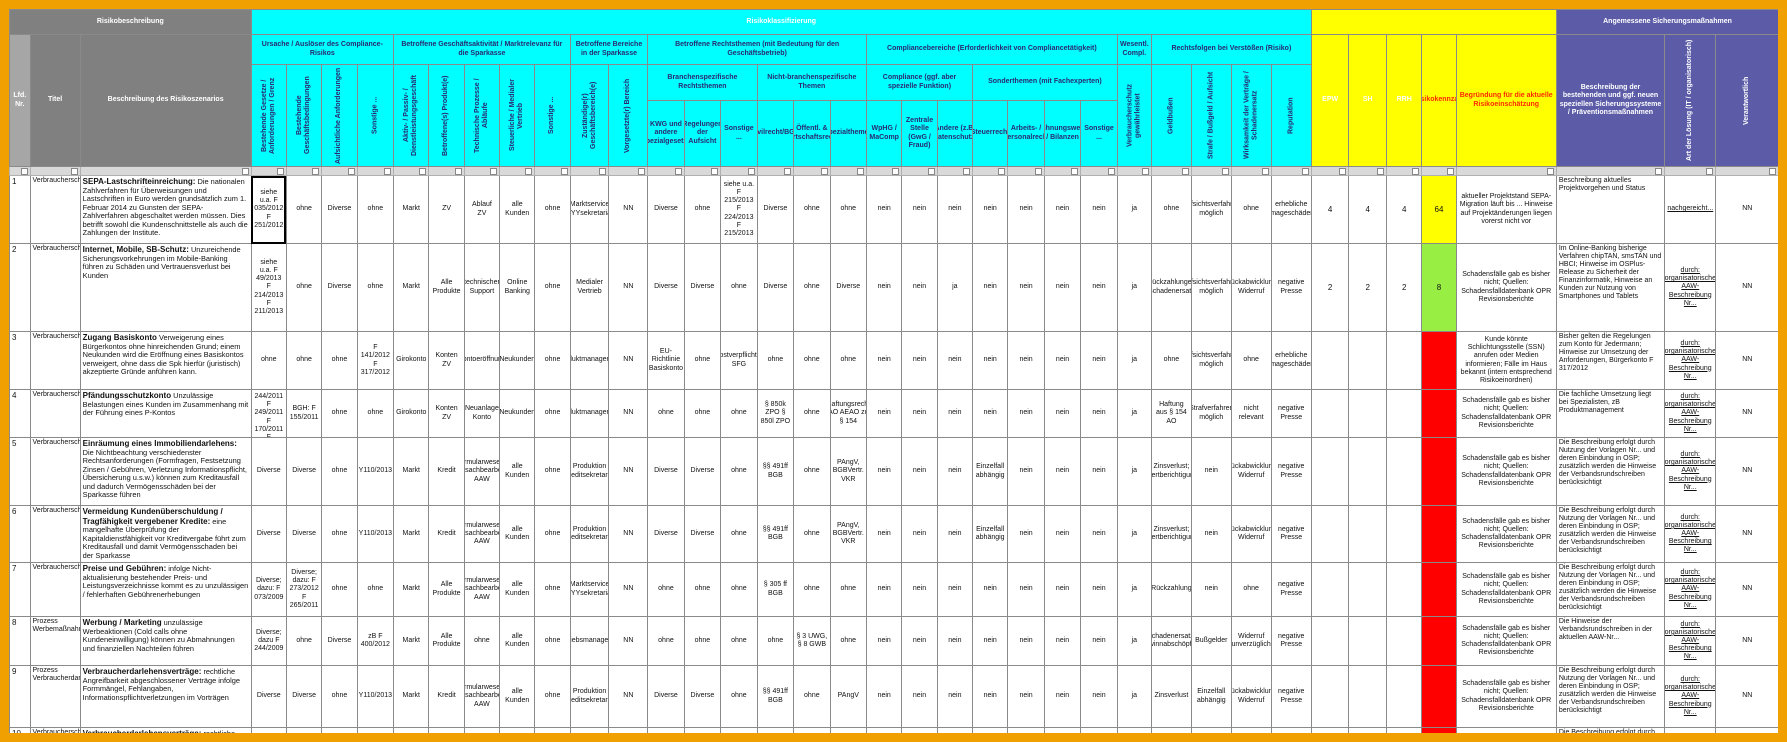 The width and height of the screenshot is (1787, 742). I want to click on classification-cell-content: Rückabwicklung Widerruf, so click(1251, 287).